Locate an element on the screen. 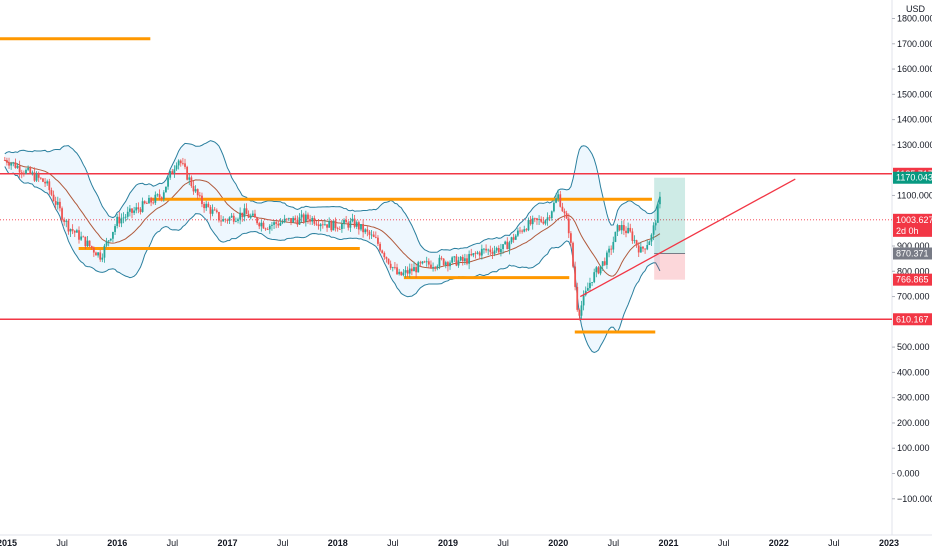  x-tick-label: 2020 is located at coordinates (558, 543).